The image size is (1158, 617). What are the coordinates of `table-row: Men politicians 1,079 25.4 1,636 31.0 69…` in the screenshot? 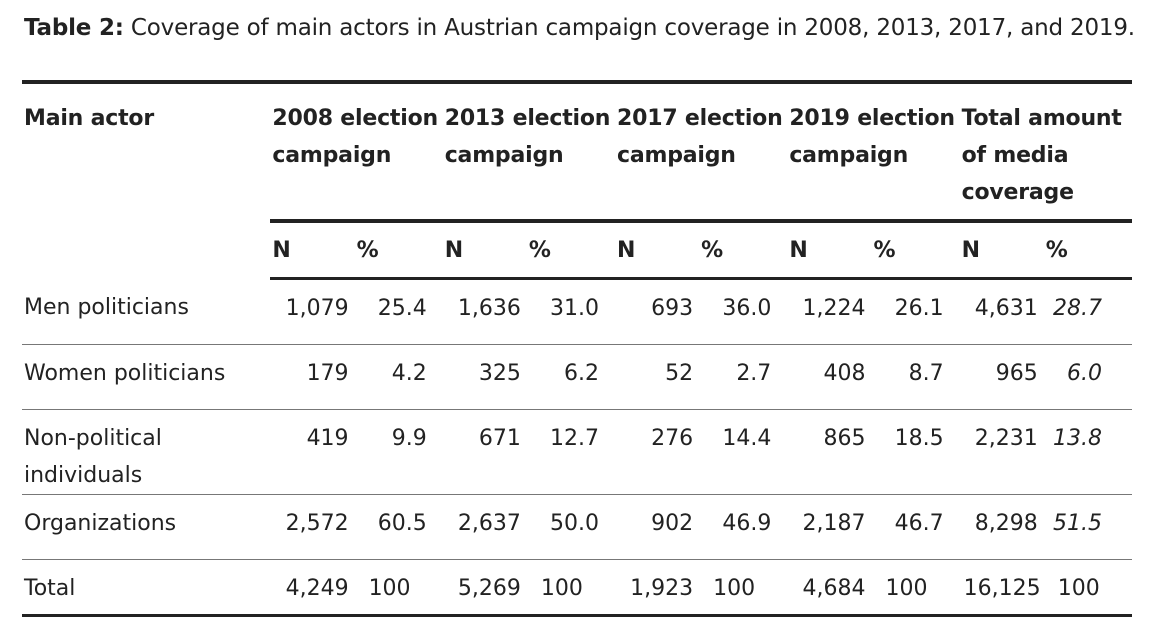 It's located at (577, 311).